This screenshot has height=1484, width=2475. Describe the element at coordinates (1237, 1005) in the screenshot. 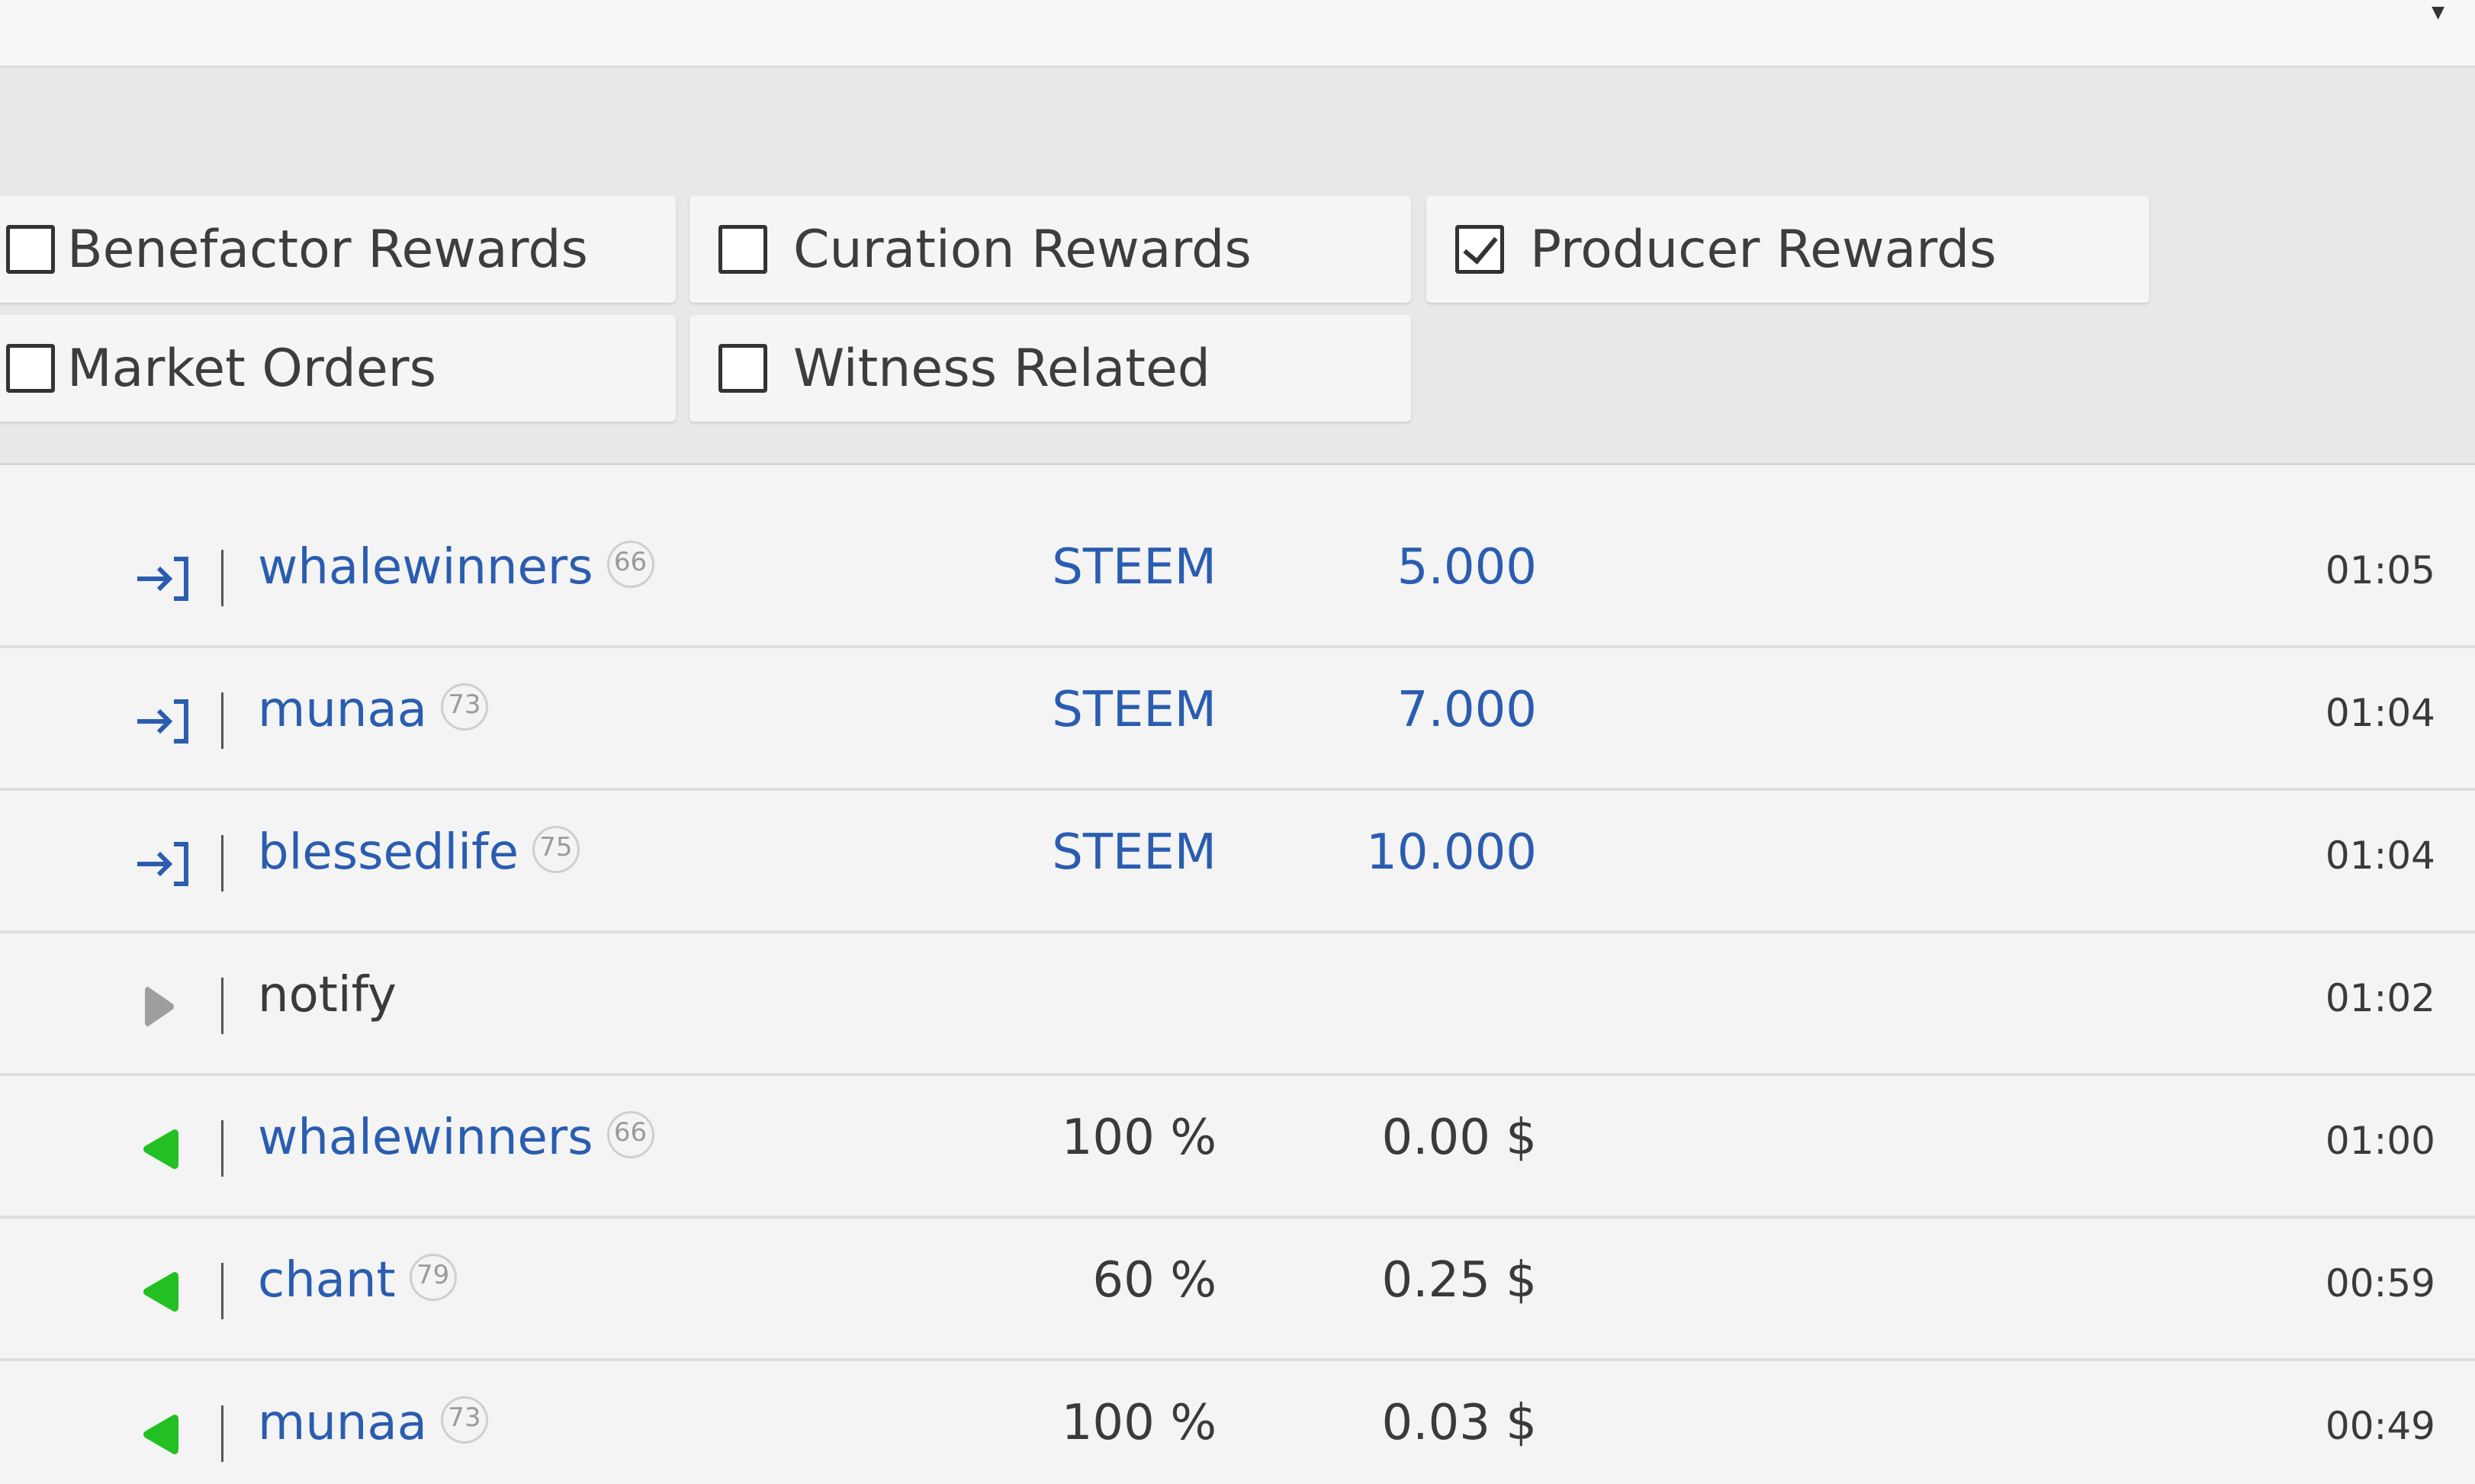

I see `list-item: notify 01:02` at that location.